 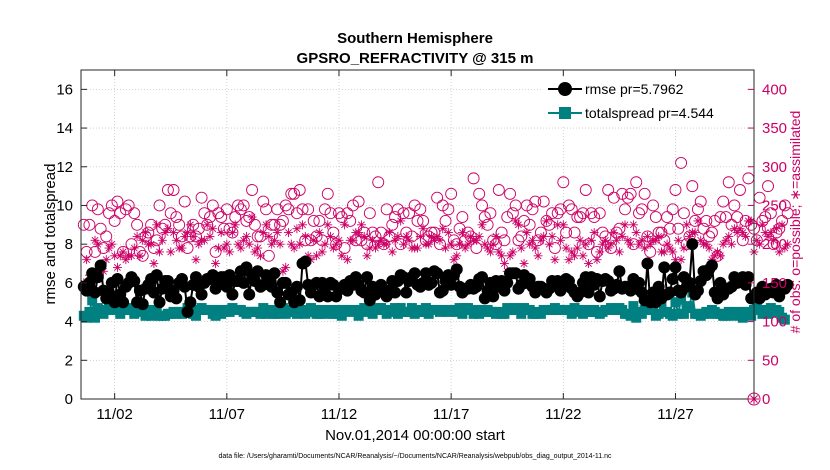 I want to click on x-tick-label: 11/12, so click(x=339, y=414).